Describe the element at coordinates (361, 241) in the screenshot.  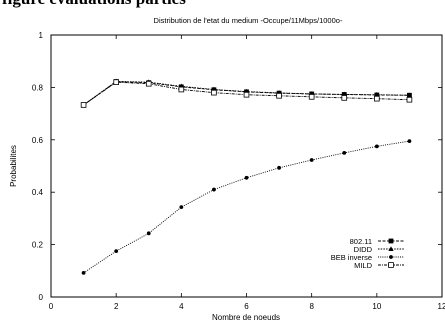
I see `legend-label: 802.11` at that location.